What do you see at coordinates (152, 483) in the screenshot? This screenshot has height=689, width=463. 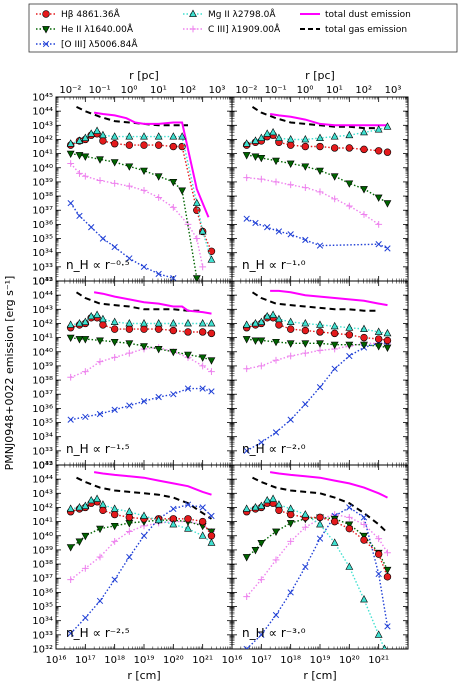 I see `series-line-dust` at bounding box center [152, 483].